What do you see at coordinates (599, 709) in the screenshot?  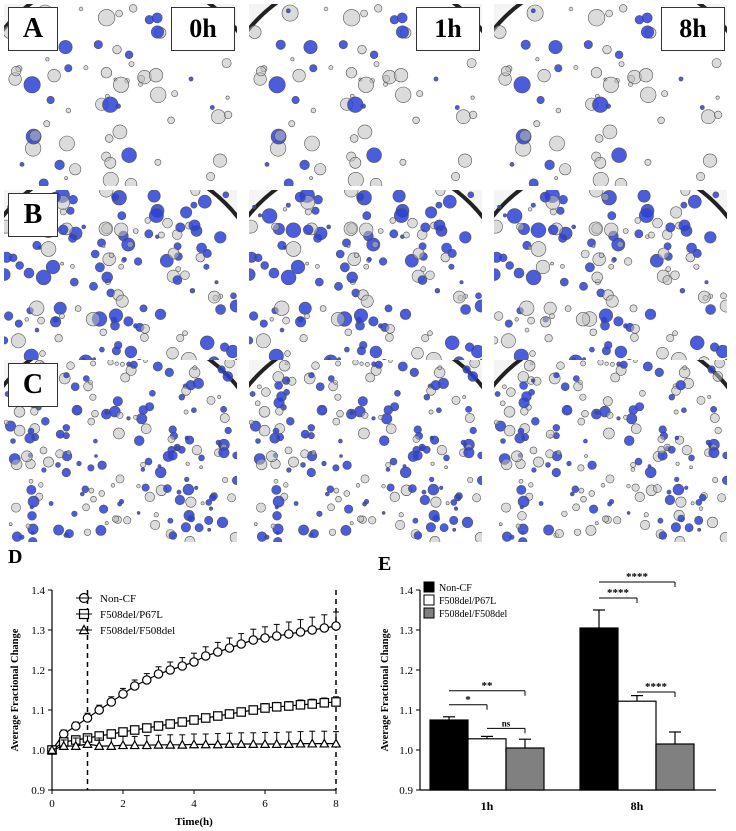 I see `bar` at bounding box center [599, 709].